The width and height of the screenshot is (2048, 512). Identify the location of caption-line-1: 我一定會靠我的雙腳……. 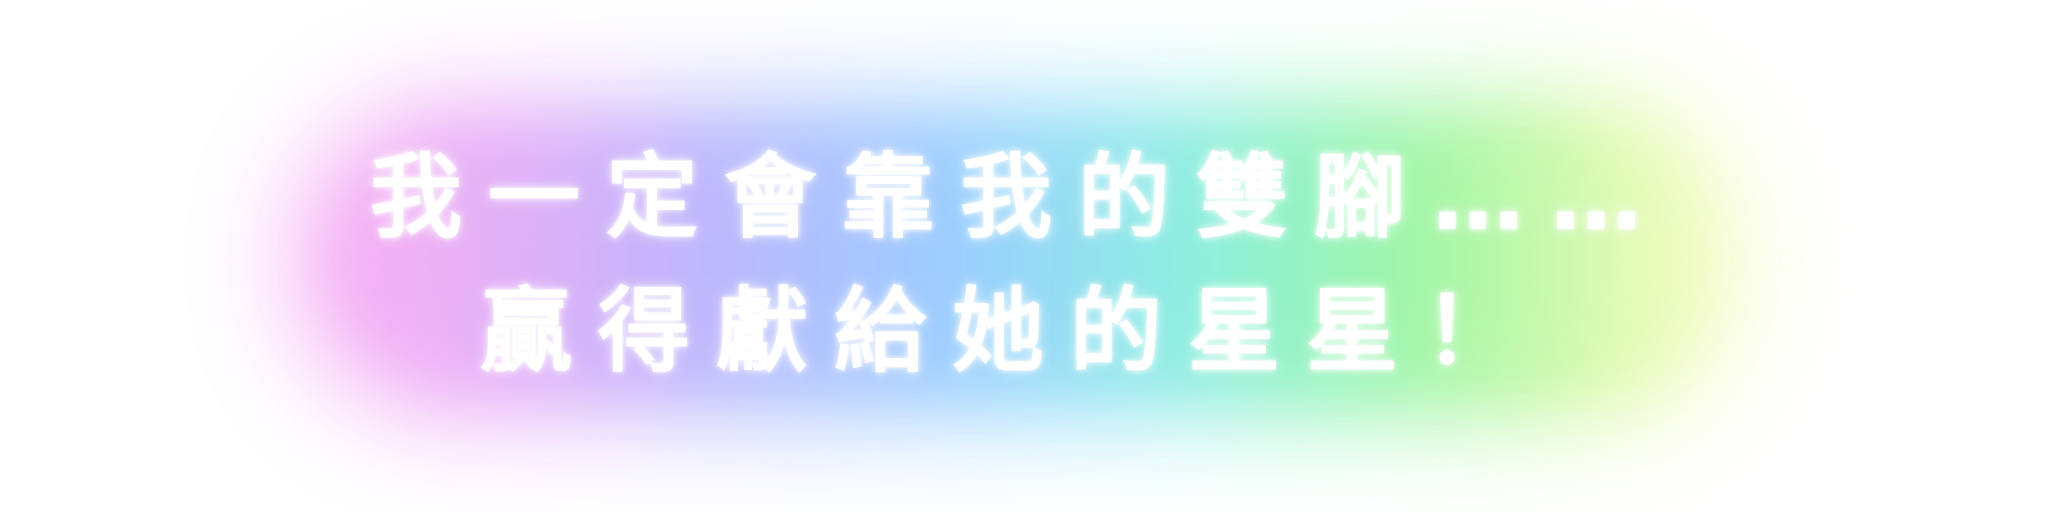
(1019, 197).